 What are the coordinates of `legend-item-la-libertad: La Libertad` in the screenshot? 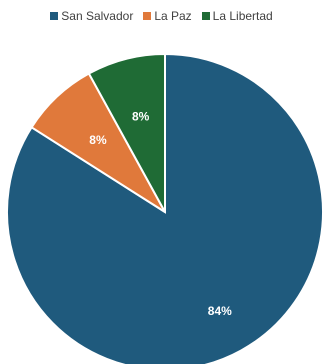 It's located at (237, 16).